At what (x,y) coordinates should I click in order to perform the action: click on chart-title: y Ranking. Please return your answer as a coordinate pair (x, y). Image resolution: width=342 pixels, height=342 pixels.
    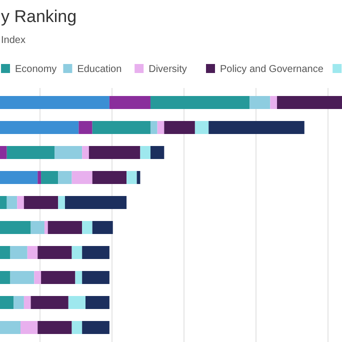
    Looking at the image, I should click on (39, 16).